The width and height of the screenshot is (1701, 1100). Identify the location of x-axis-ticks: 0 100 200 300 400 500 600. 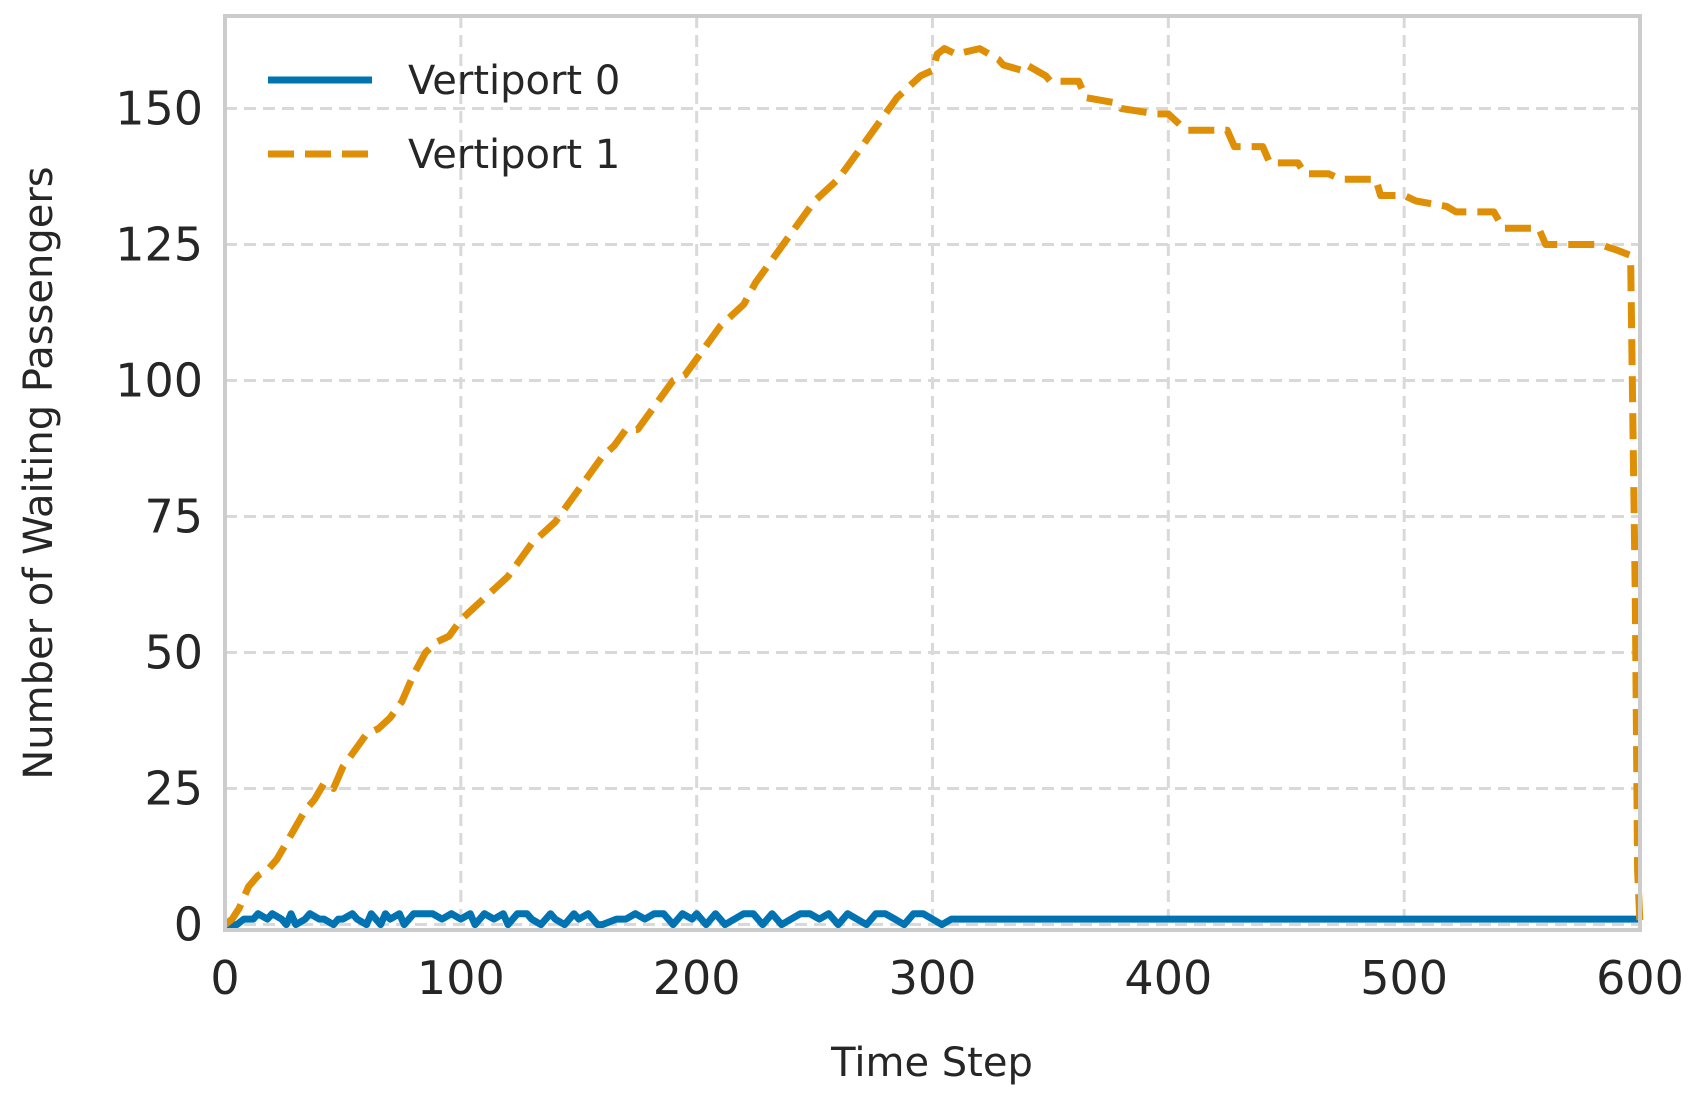
(947, 978).